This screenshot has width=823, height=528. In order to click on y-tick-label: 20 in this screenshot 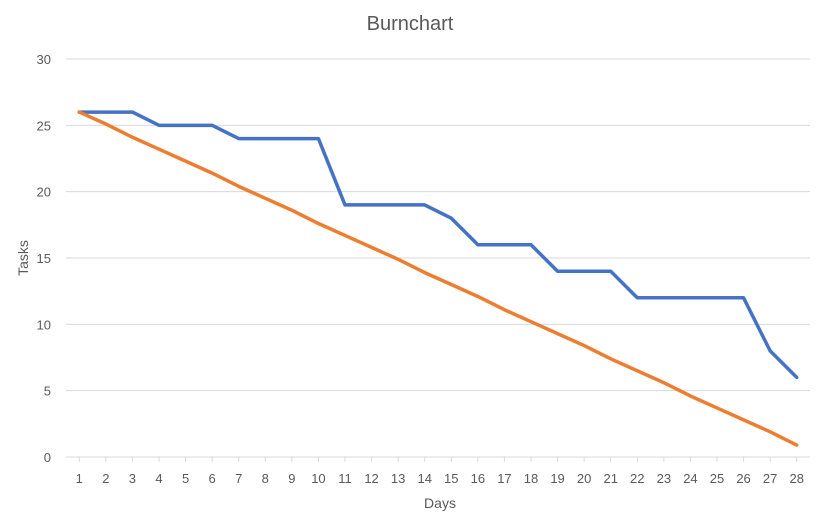, I will do `click(44, 192)`.